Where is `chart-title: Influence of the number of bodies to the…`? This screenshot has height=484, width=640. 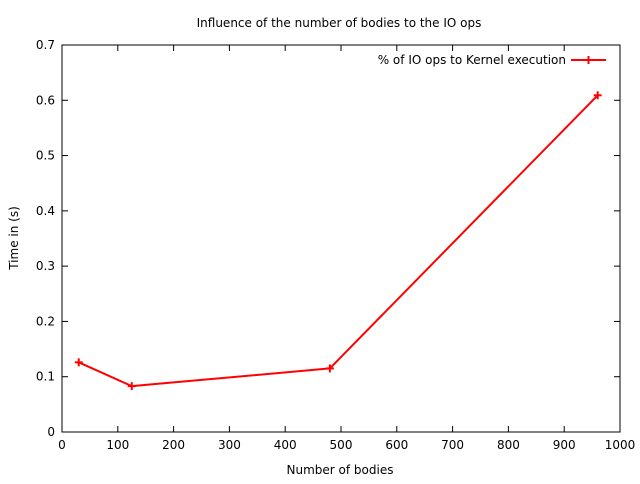 chart-title: Influence of the number of bodies to the… is located at coordinates (339, 23).